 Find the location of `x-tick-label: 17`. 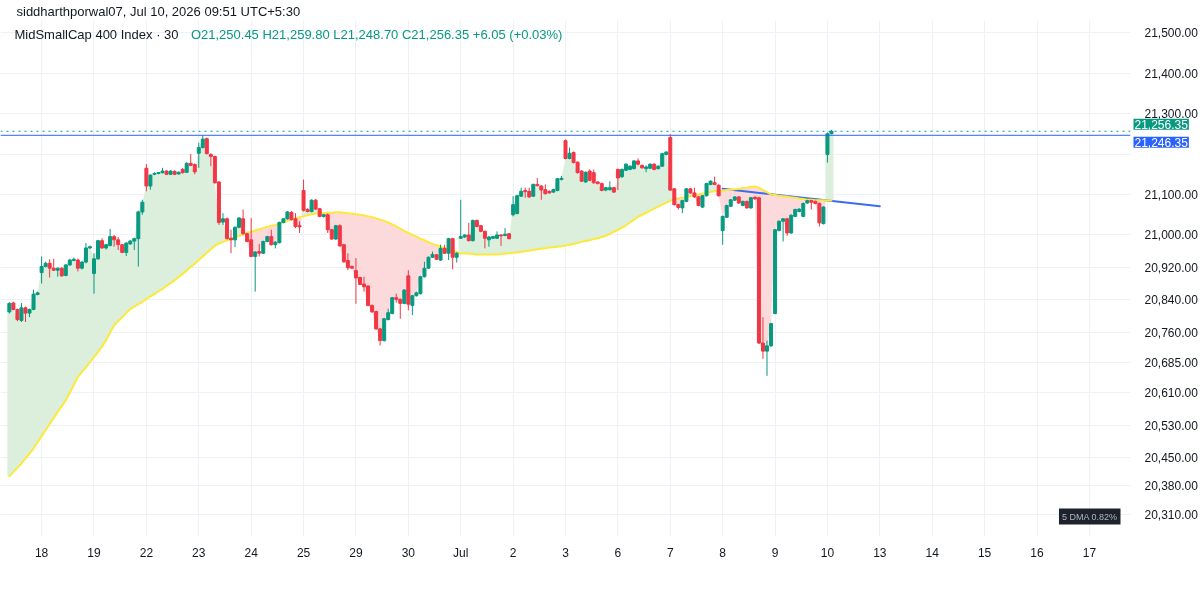

x-tick-label: 17 is located at coordinates (1089, 552).